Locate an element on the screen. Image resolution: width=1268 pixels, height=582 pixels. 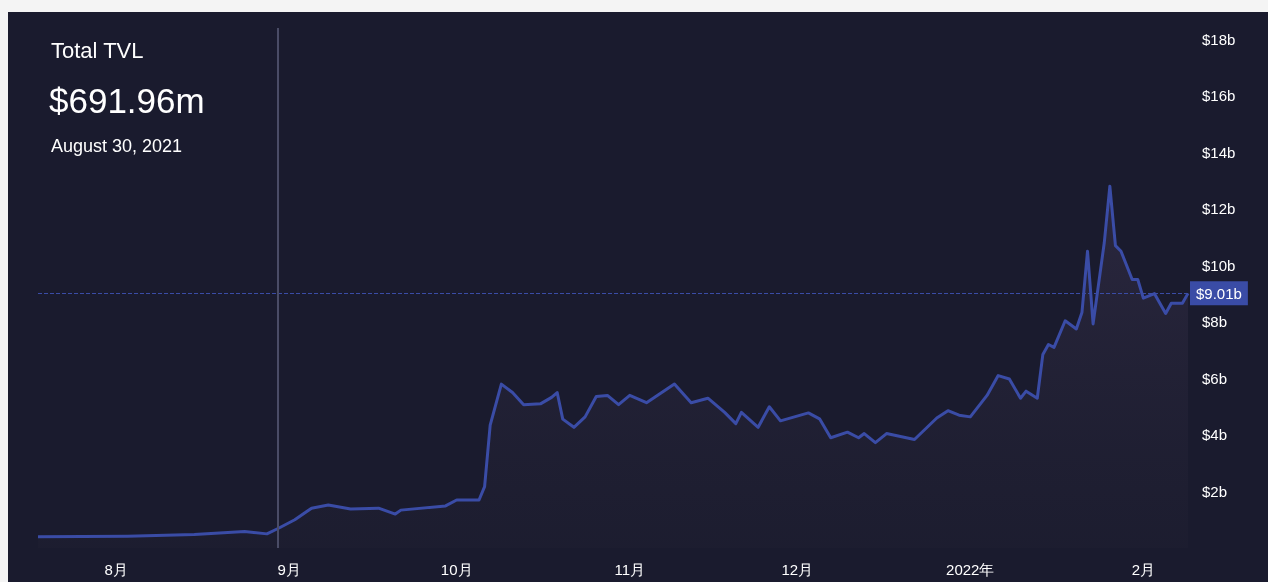
text: $691.96m is located at coordinates (127, 100).